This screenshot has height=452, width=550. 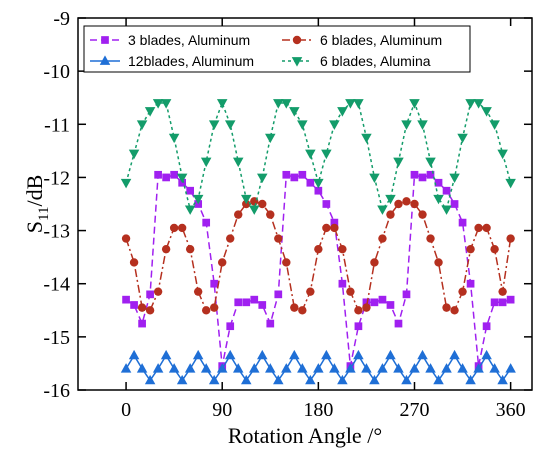 What do you see at coordinates (56, 178) in the screenshot?
I see `y-tick-label: -12` at bounding box center [56, 178].